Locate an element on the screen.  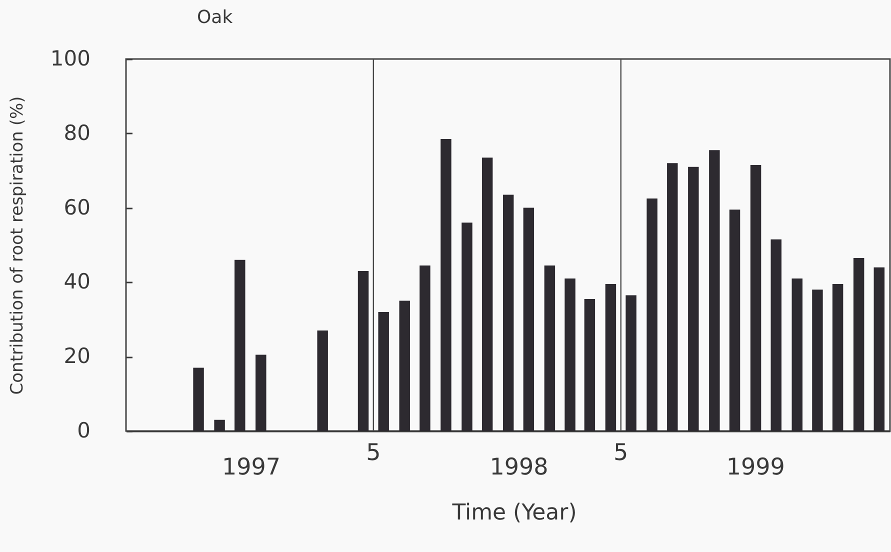
y-tick-label: 40 is located at coordinates (77, 282).